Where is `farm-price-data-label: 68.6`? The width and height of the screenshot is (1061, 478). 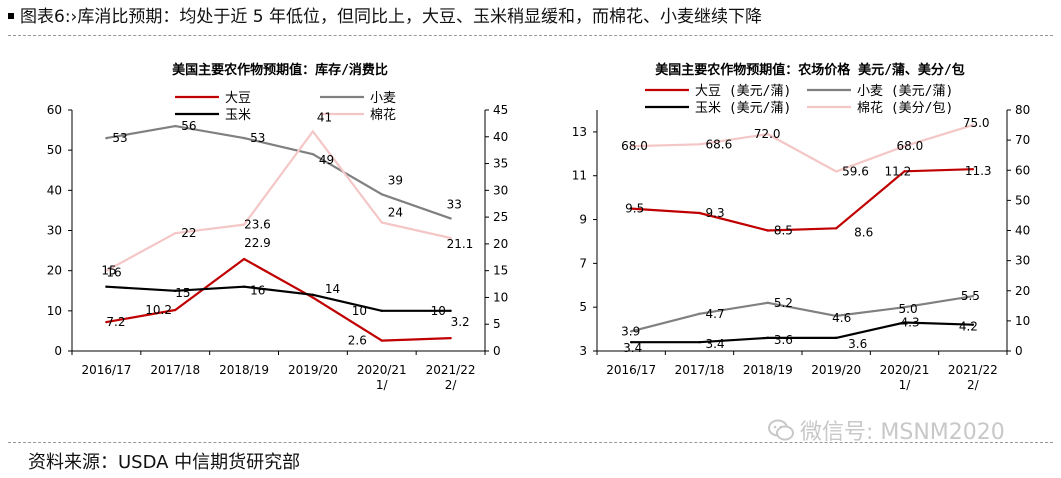 farm-price-data-label: 68.6 is located at coordinates (719, 144).